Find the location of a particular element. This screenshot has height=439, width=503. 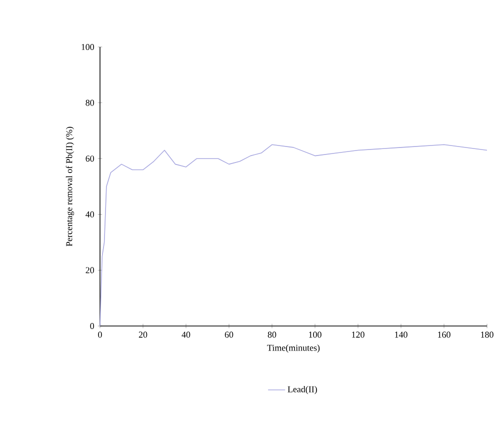

y-tick-label: 60 is located at coordinates (90, 159).